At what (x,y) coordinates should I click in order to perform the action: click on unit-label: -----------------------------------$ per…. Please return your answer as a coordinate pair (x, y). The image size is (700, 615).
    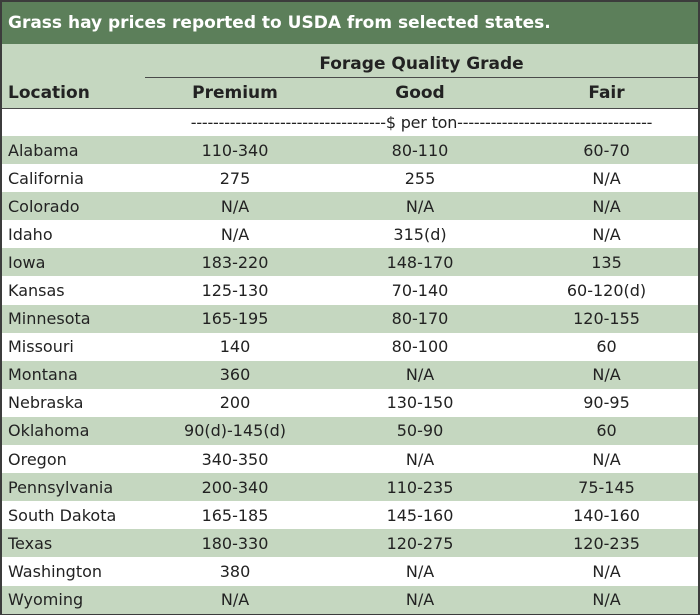
    Looking at the image, I should click on (422, 122).